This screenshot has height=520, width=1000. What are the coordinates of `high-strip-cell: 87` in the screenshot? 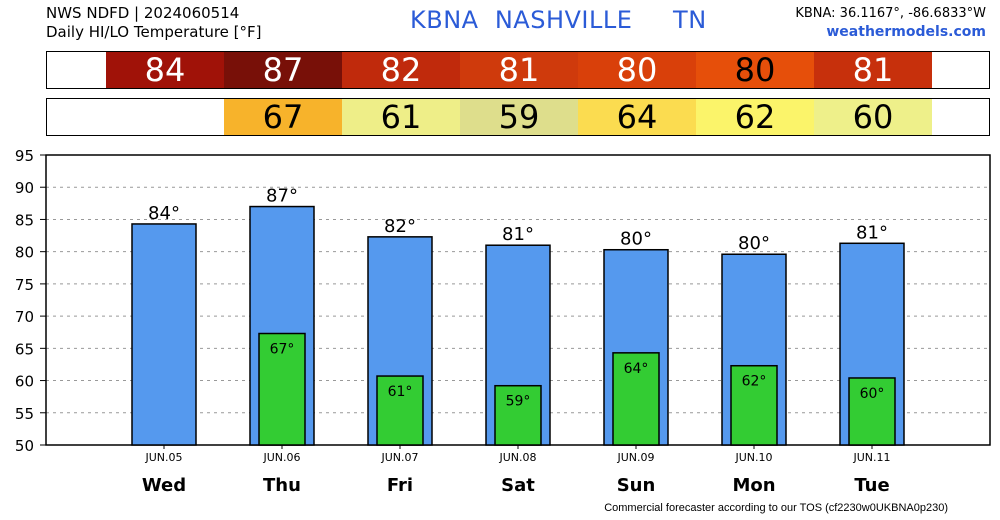 It's located at (283, 70).